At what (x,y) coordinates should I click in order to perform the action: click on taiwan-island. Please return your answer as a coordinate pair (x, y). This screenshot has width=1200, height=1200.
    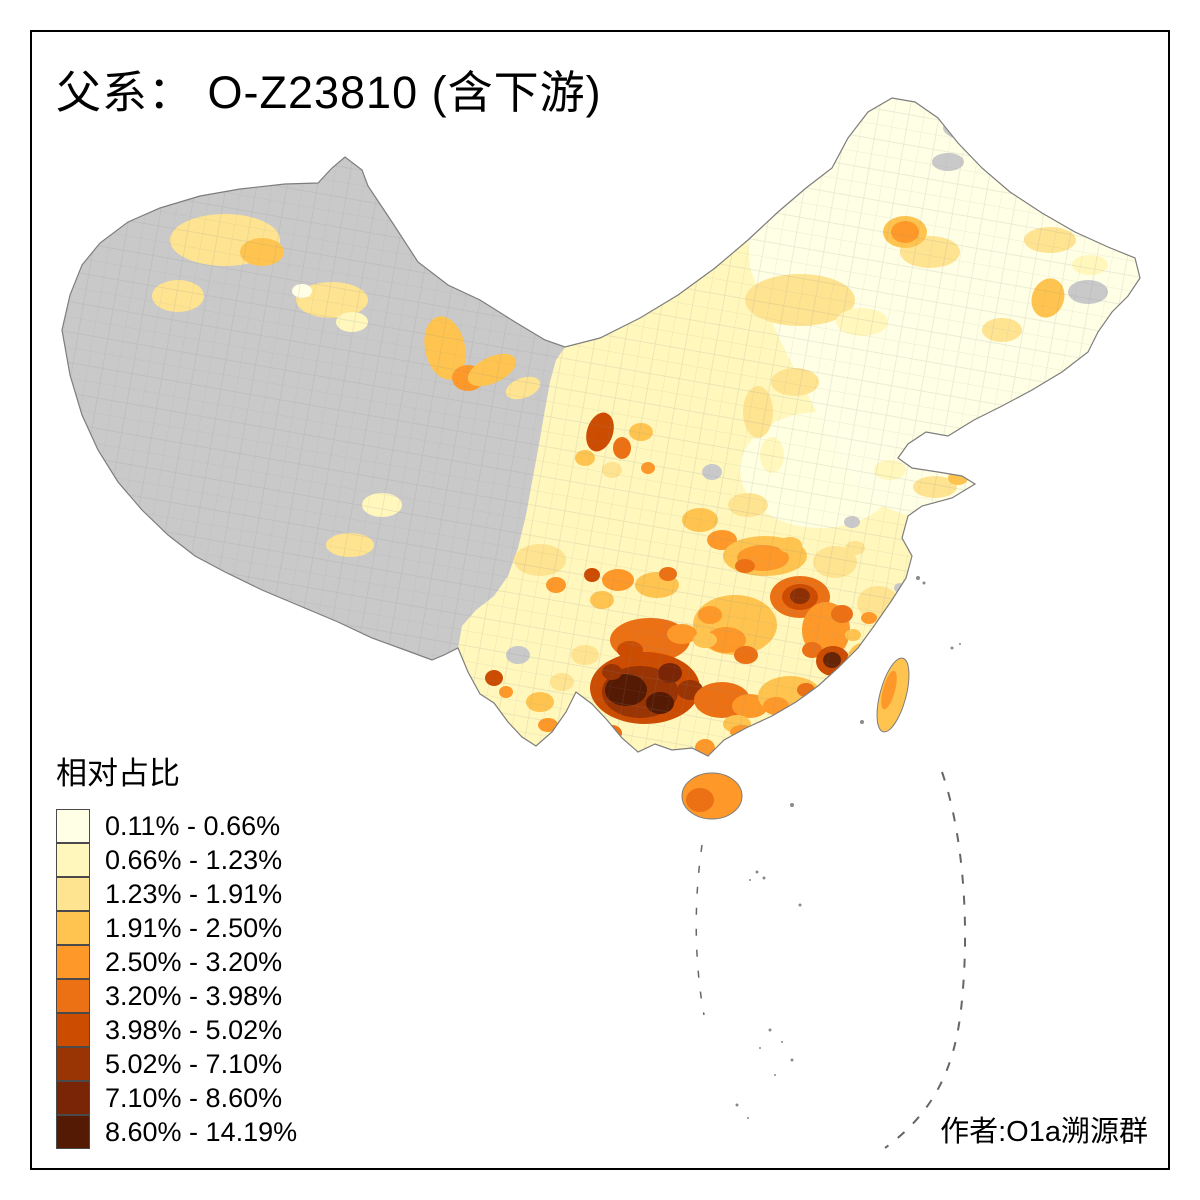
    Looking at the image, I should click on (893, 695).